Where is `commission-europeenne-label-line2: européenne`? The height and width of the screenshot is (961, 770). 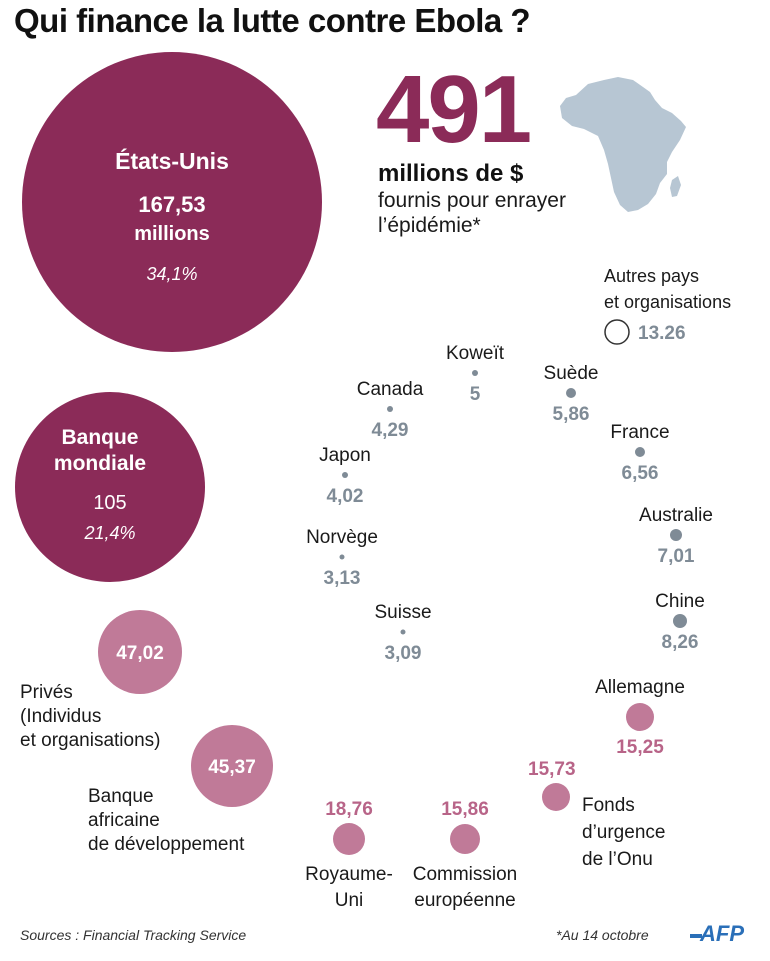
commission-europeenne-label-line2: européenne is located at coordinates (464, 900).